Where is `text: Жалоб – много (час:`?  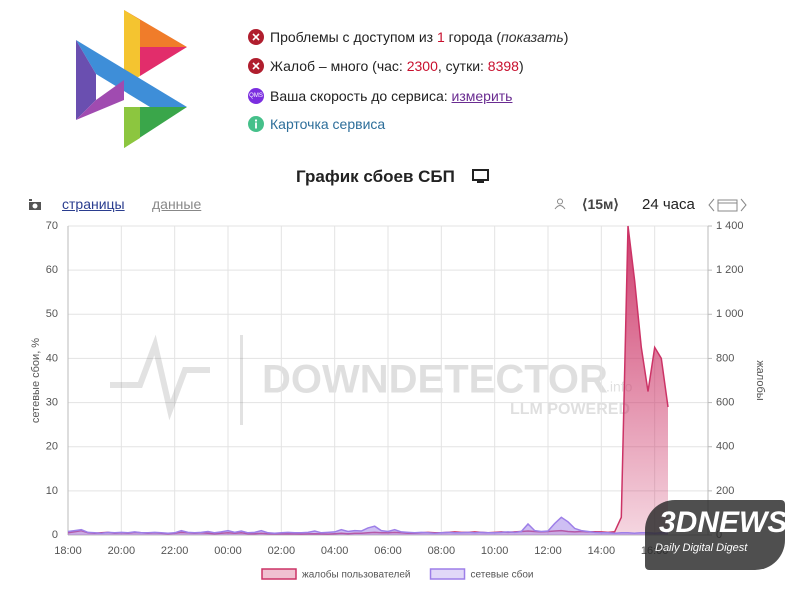
text: Жалоб – много (час: is located at coordinates (338, 66).